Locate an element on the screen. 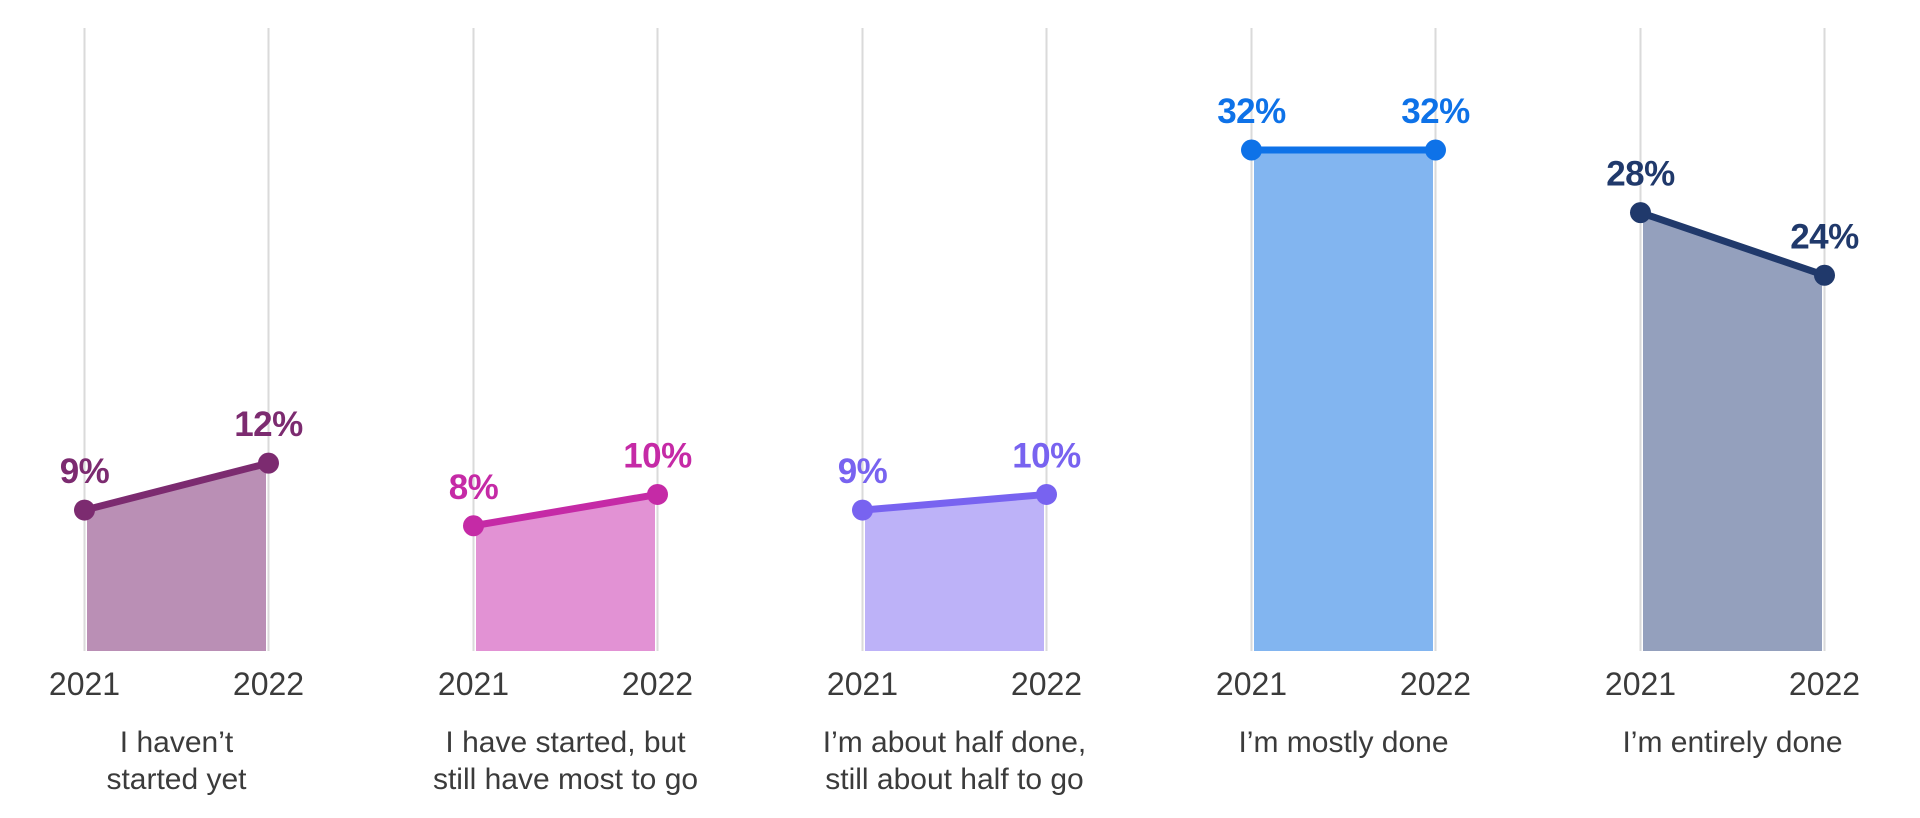 Image resolution: width=1920 pixels, height=818 pixels. chart-svg: 9% 12% 2021 2022 I haven’t started yet is located at coordinates (176, 412).